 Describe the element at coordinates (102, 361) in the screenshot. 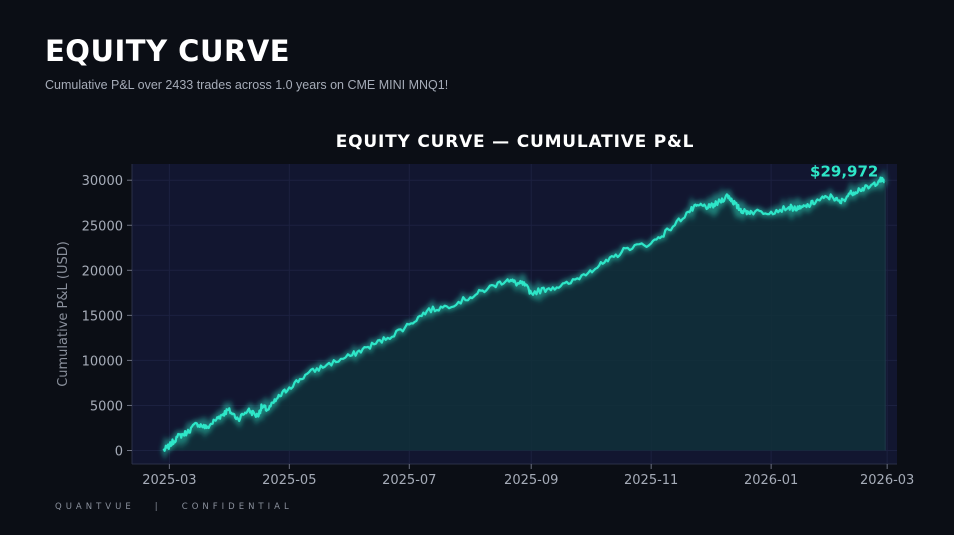

I see `y-tick-label: 10000` at that location.